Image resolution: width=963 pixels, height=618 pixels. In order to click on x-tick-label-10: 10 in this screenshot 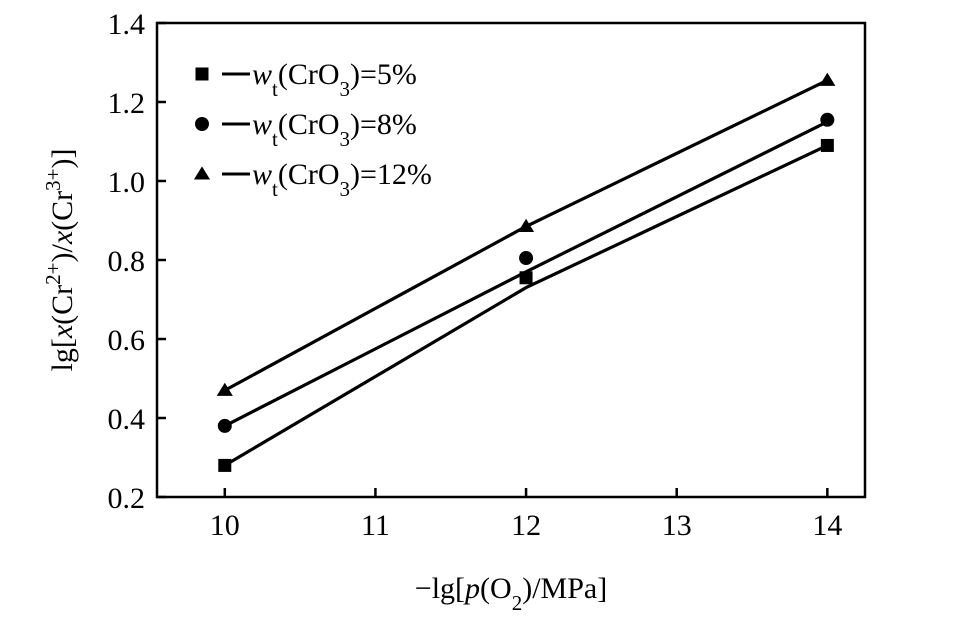, I will do `click(225, 525)`.